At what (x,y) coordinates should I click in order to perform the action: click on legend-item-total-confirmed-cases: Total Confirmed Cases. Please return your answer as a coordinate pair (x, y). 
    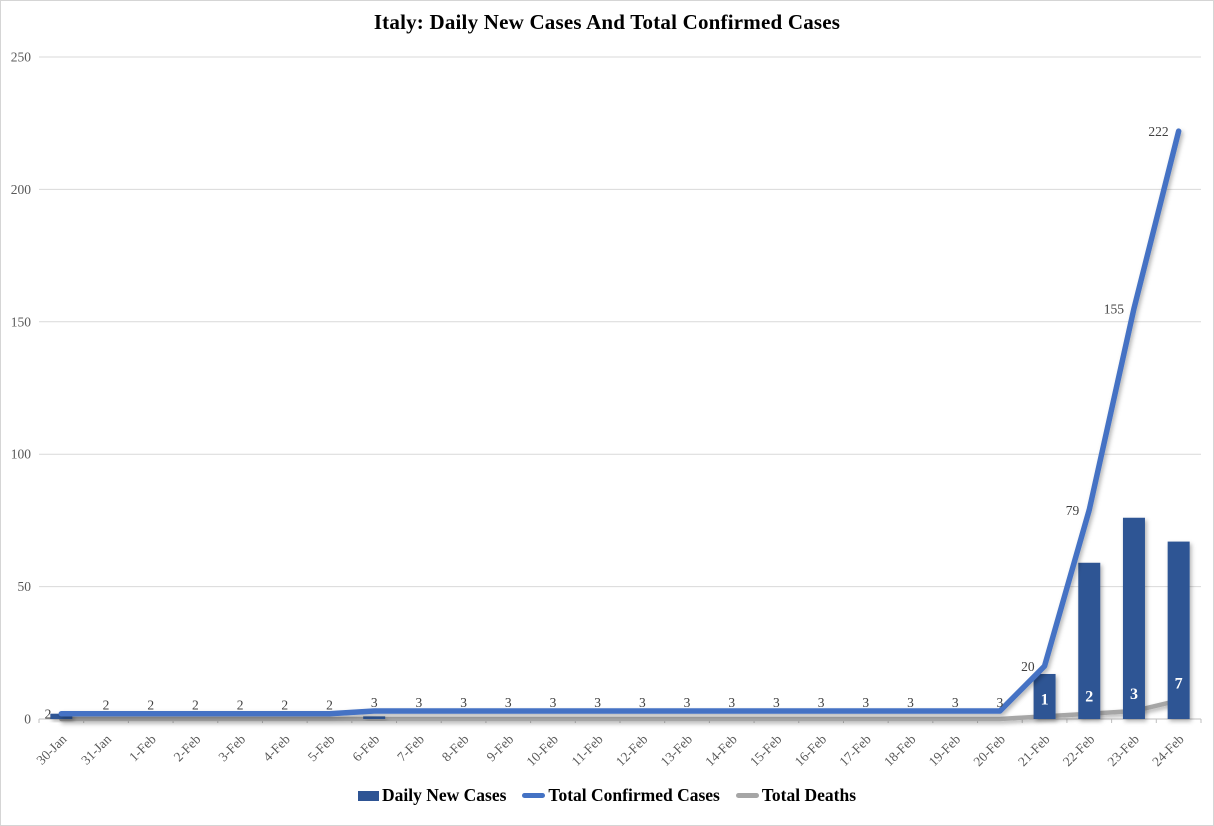
    Looking at the image, I should click on (621, 795).